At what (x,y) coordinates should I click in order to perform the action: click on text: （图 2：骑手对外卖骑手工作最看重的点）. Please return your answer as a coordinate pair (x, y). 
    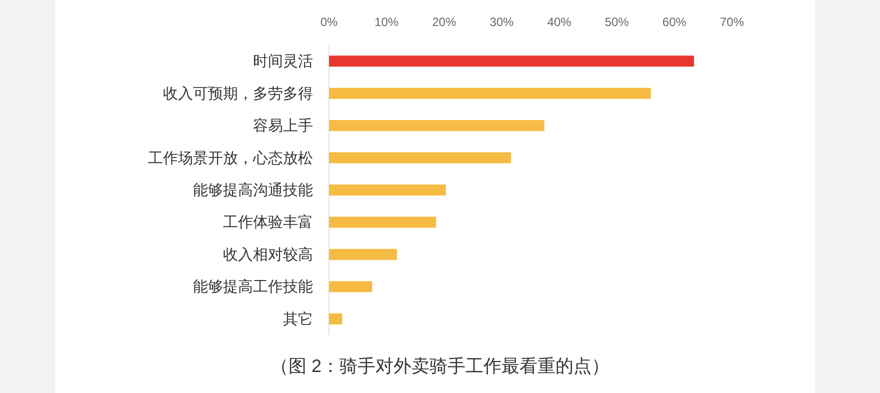
    Looking at the image, I should click on (440, 366).